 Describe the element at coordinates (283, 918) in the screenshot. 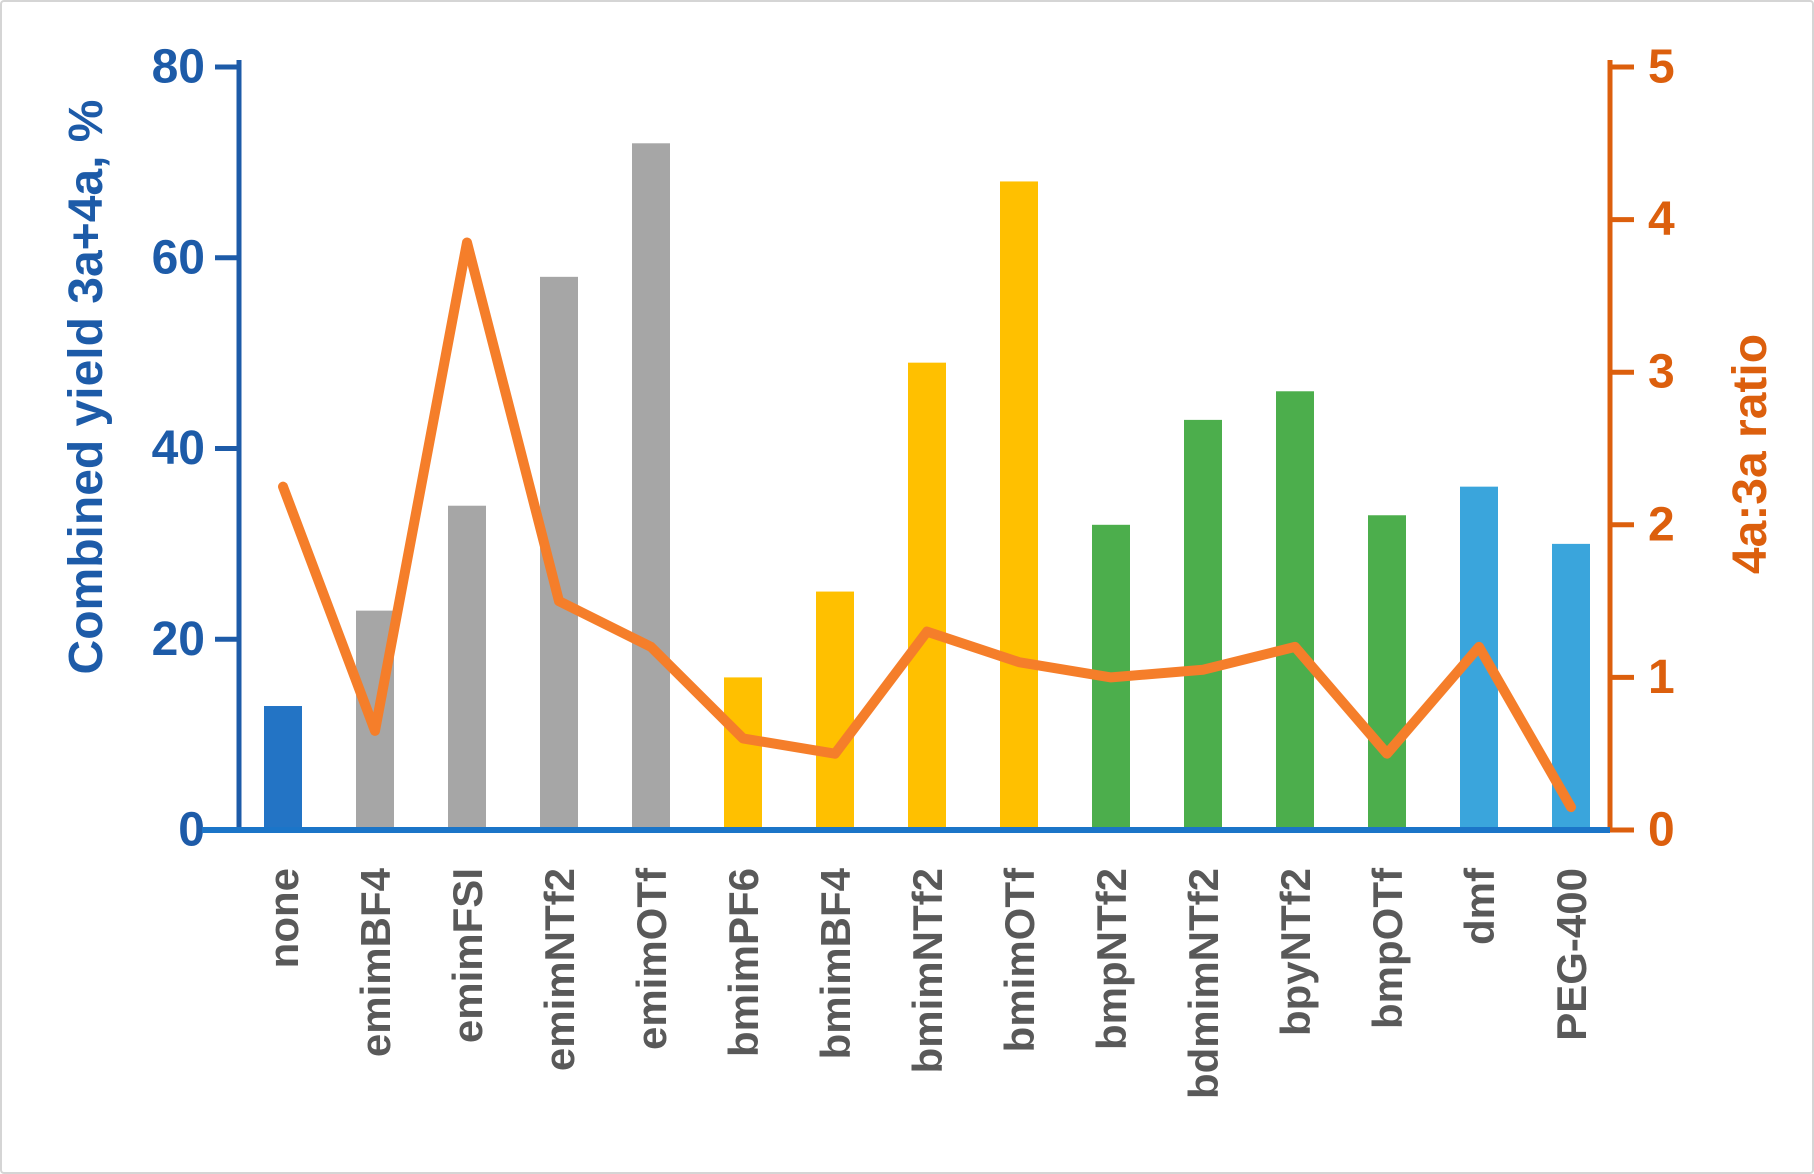

I see `x-axis-label-none: none` at that location.